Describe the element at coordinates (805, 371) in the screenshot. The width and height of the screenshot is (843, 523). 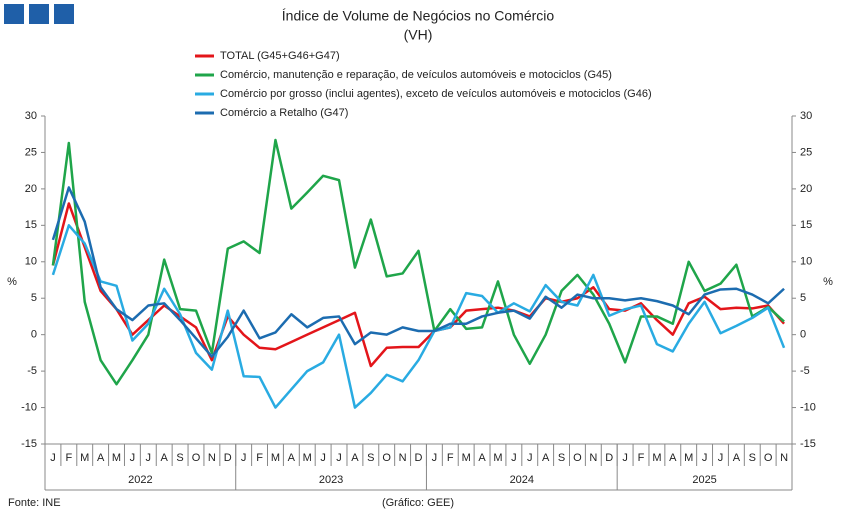
I see `y2-tick-label: -5` at that location.